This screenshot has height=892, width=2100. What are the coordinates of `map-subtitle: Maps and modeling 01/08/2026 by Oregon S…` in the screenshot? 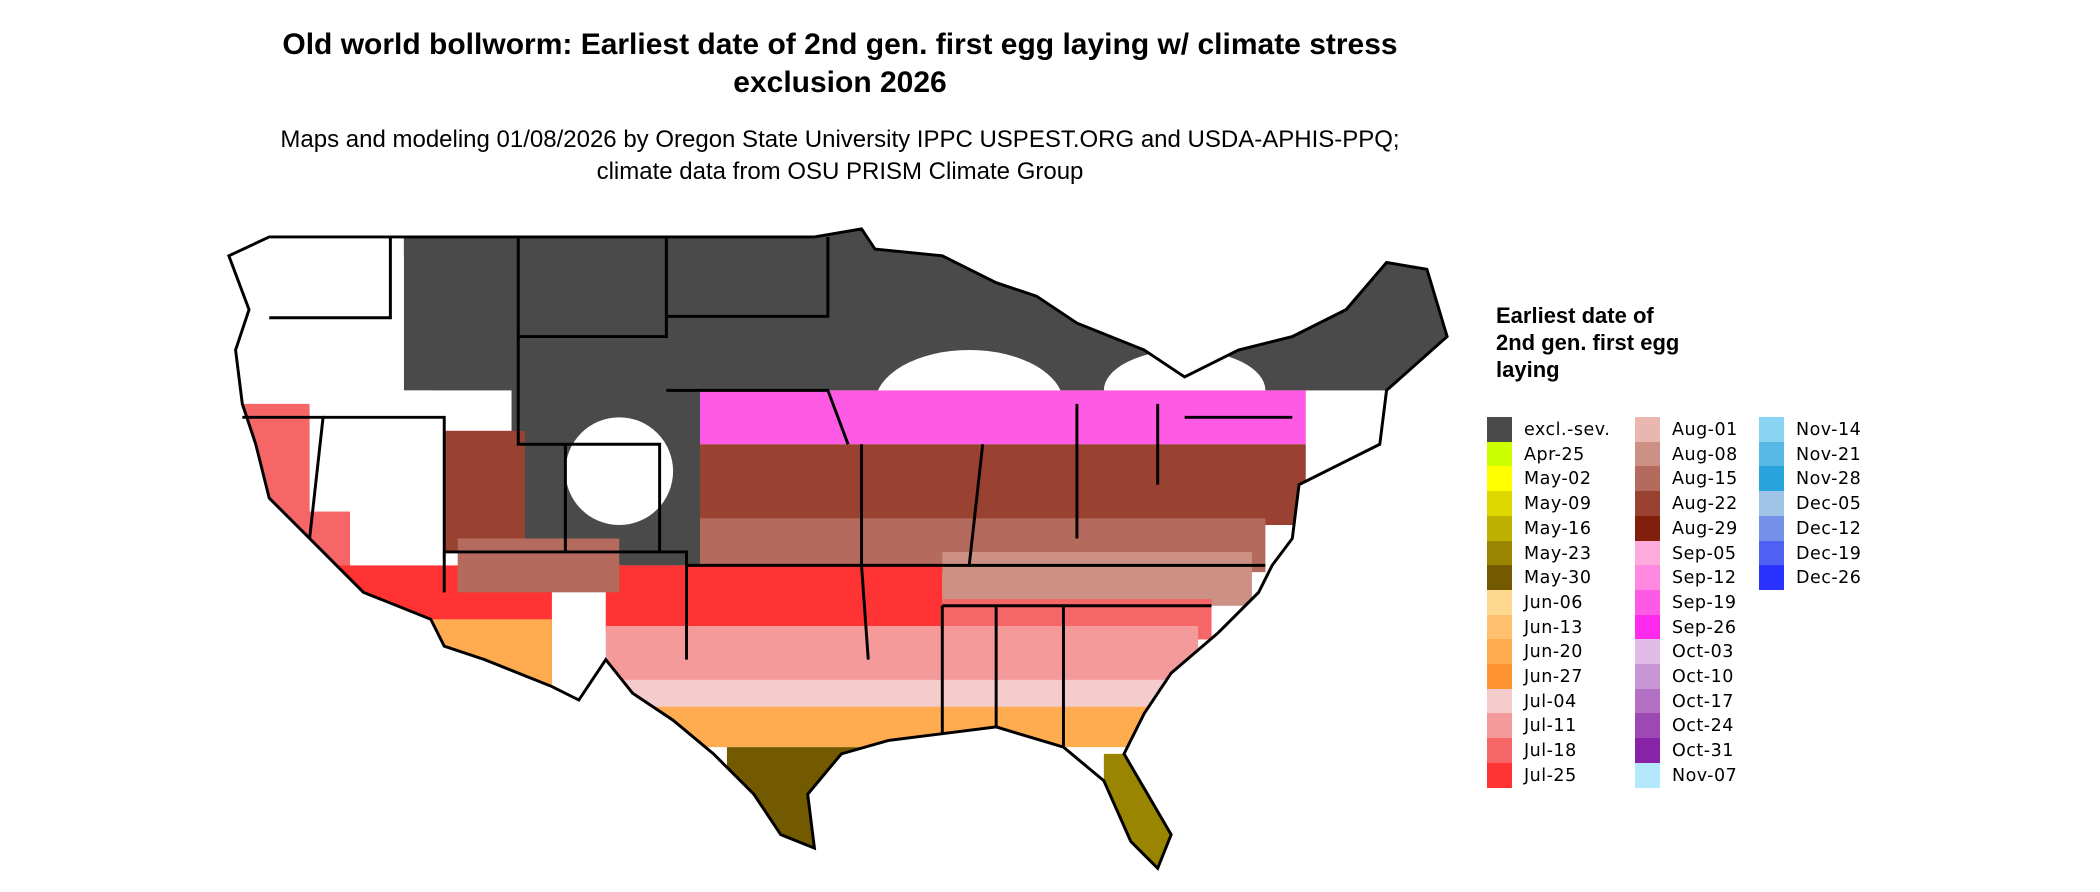 It's located at (840, 155).